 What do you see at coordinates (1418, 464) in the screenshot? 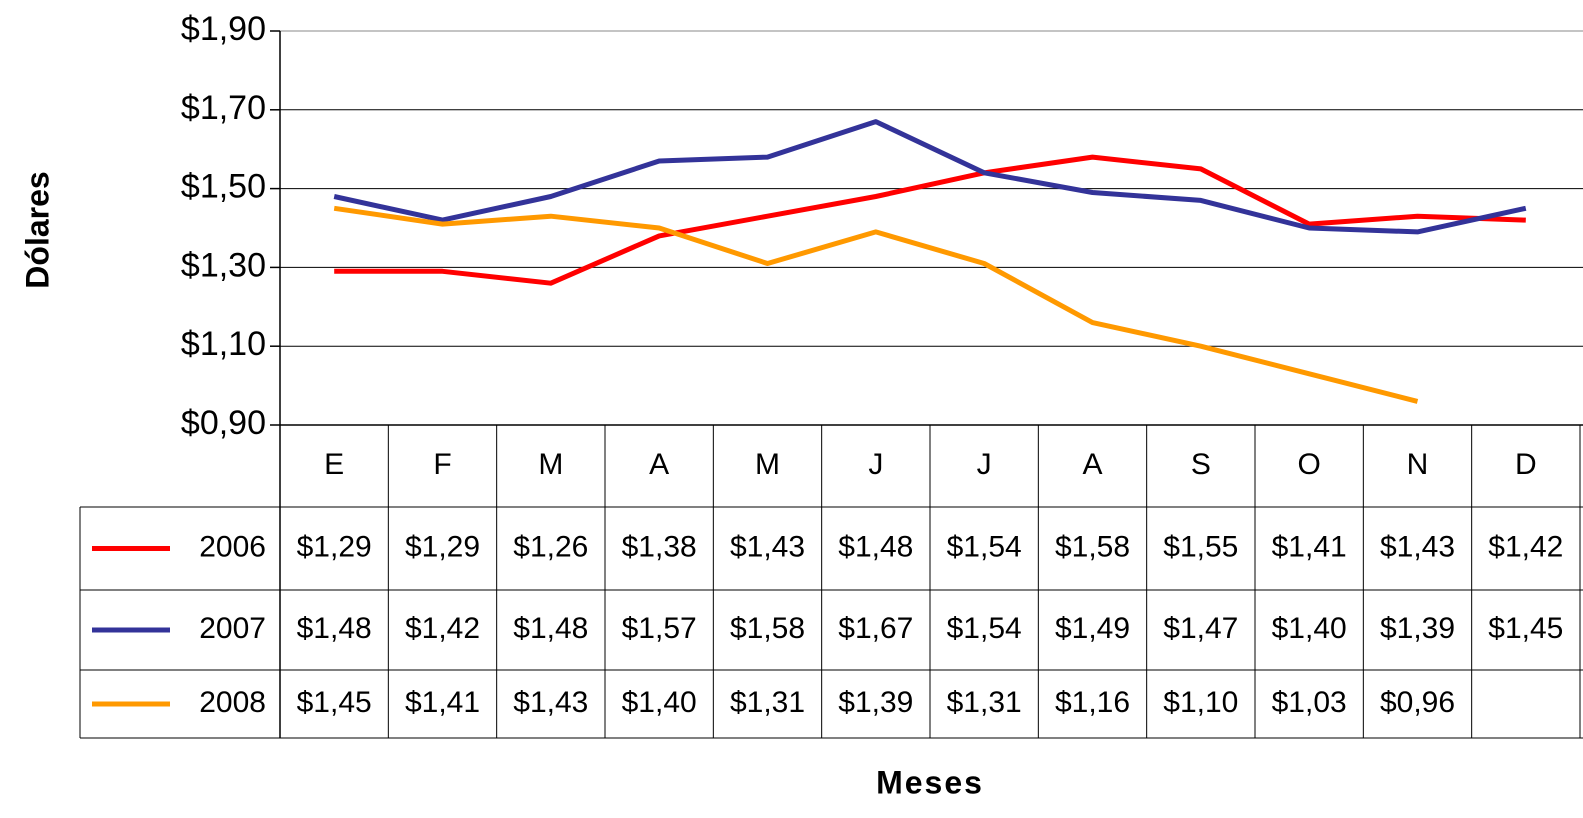
I see `x-tick-label: N` at bounding box center [1418, 464].